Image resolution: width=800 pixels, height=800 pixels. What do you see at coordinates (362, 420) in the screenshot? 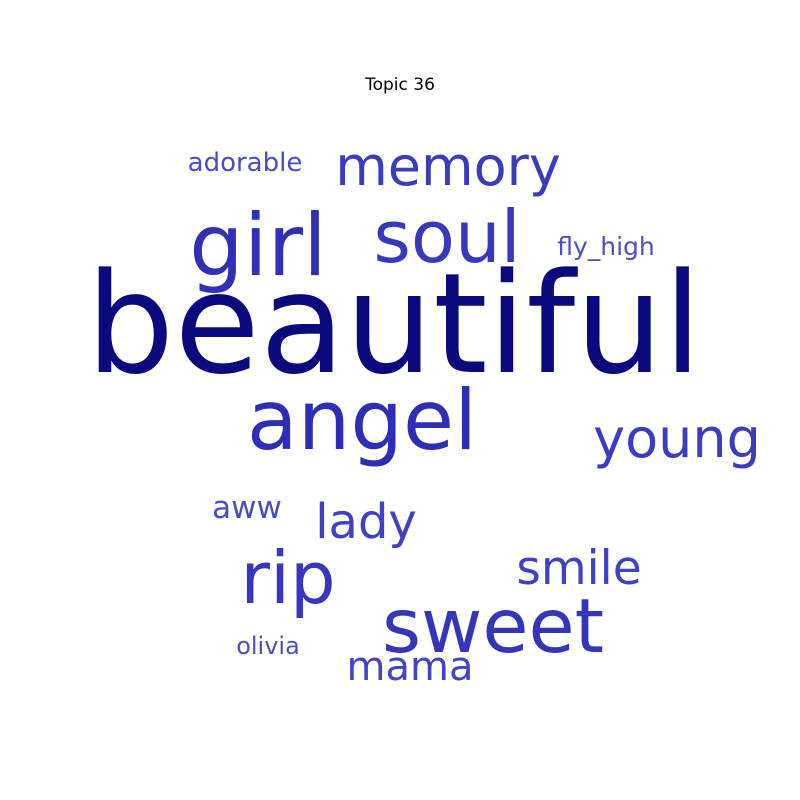
I see `word-angel: angel` at bounding box center [362, 420].